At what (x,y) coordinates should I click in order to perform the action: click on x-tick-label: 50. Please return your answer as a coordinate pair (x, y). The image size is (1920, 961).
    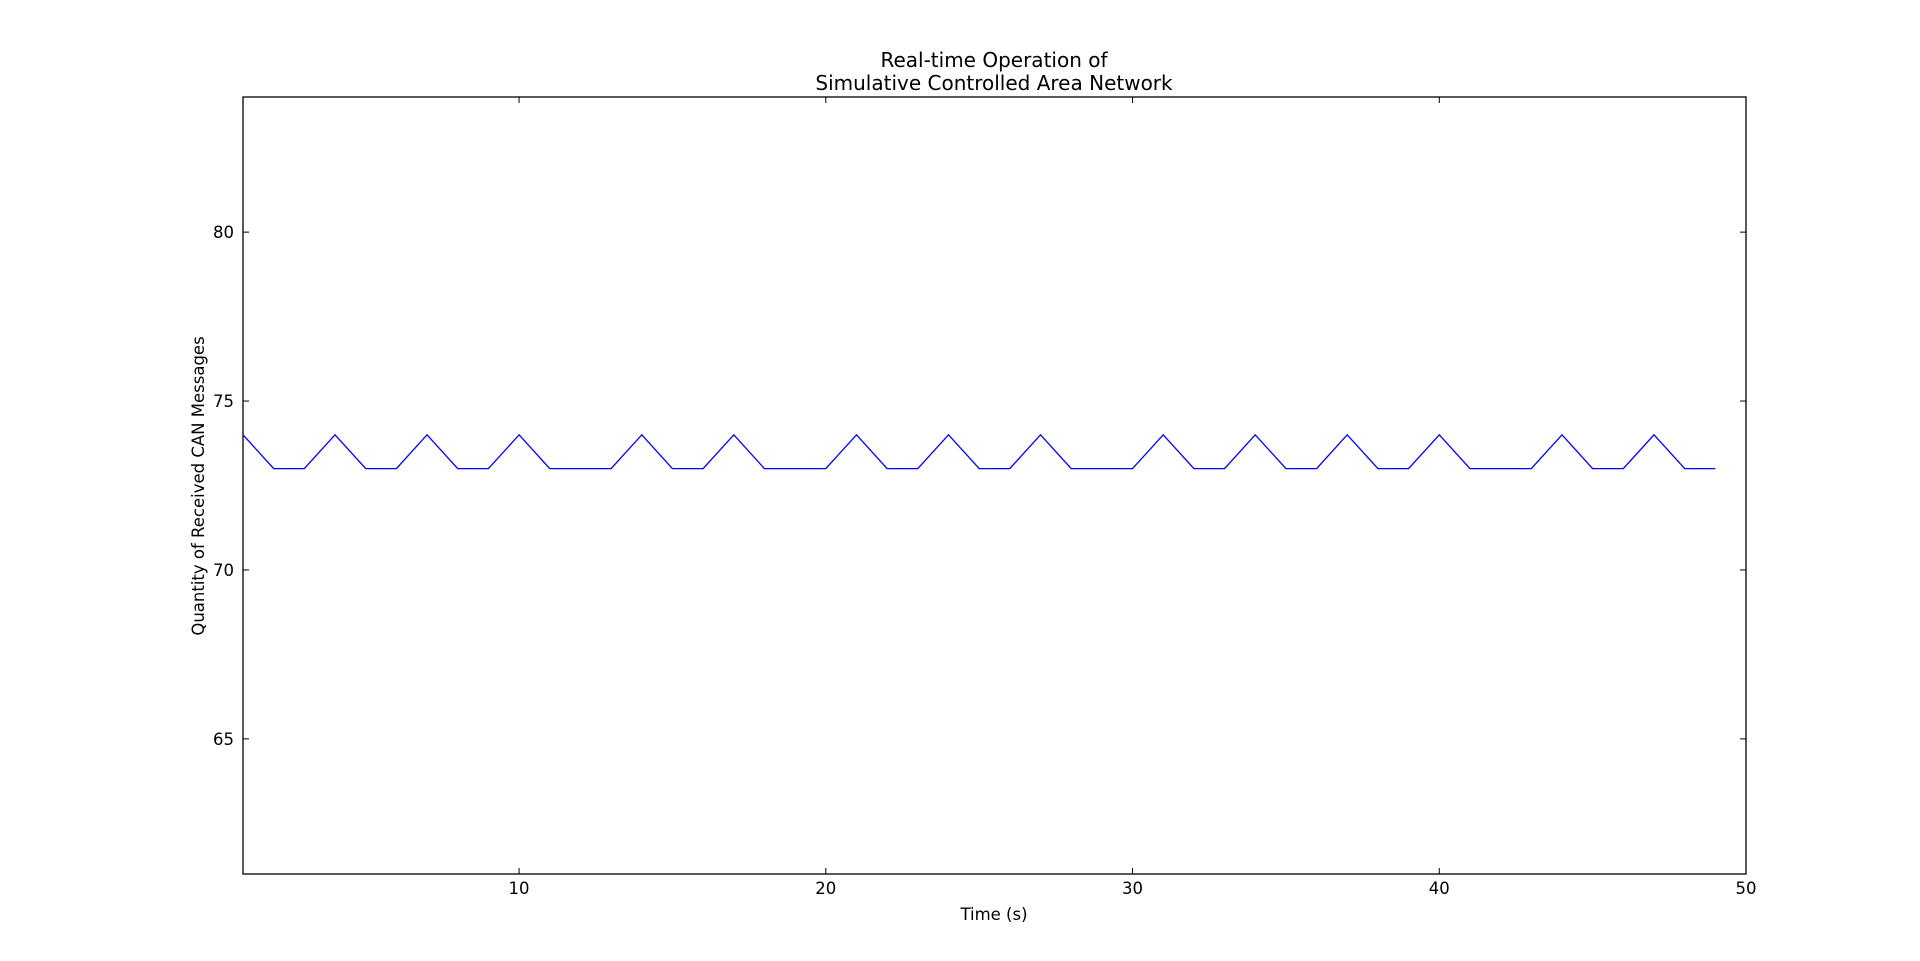
    Looking at the image, I should click on (1746, 888).